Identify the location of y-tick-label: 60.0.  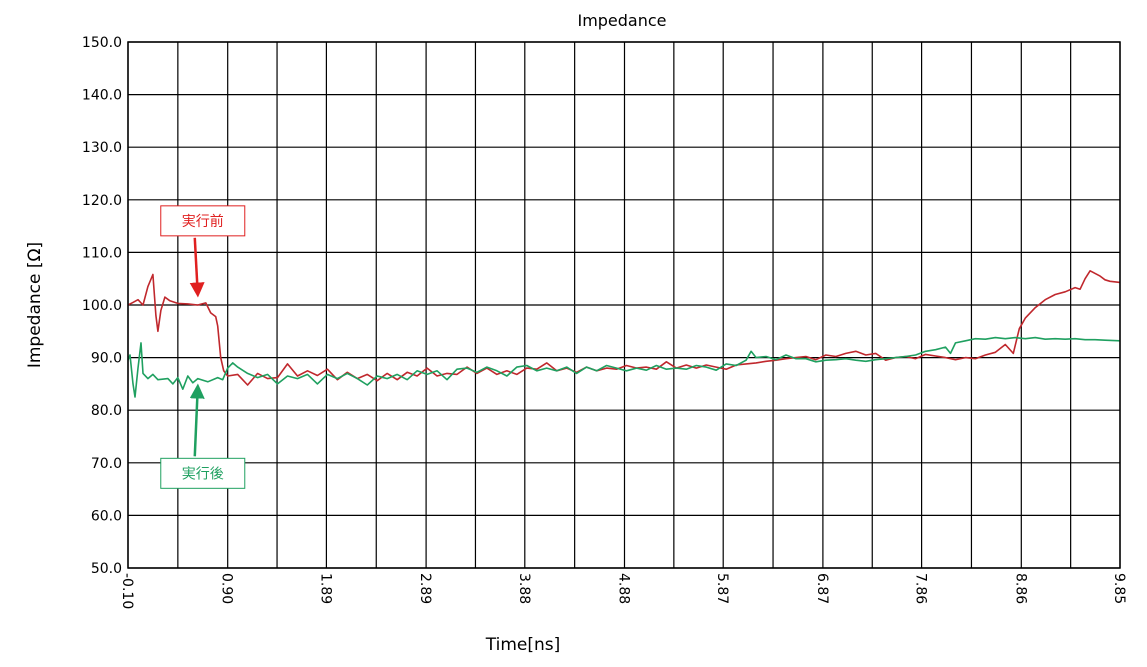
(106, 516).